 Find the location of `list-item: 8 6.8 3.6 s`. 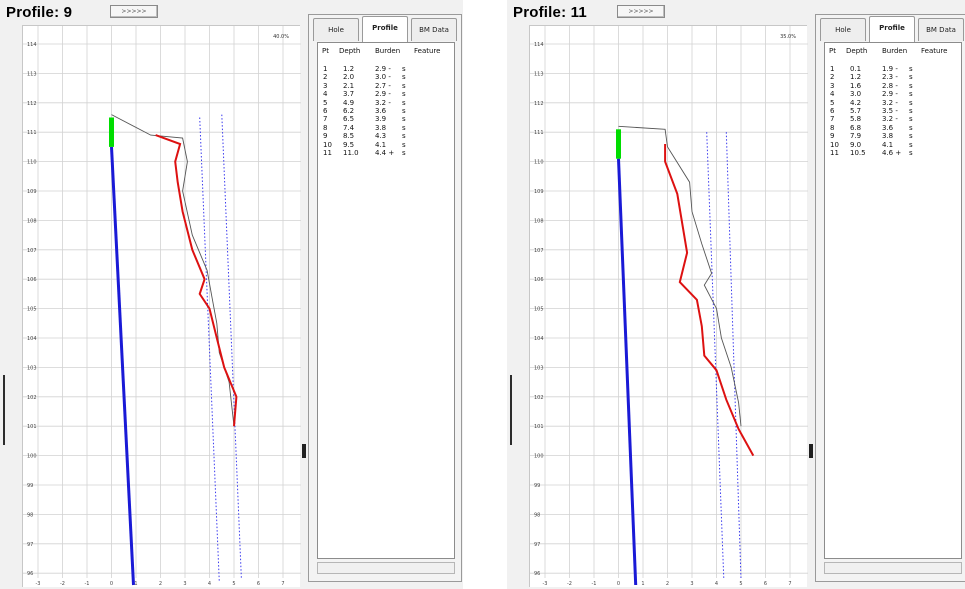

list-item: 8 6.8 3.6 s is located at coordinates (894, 128).